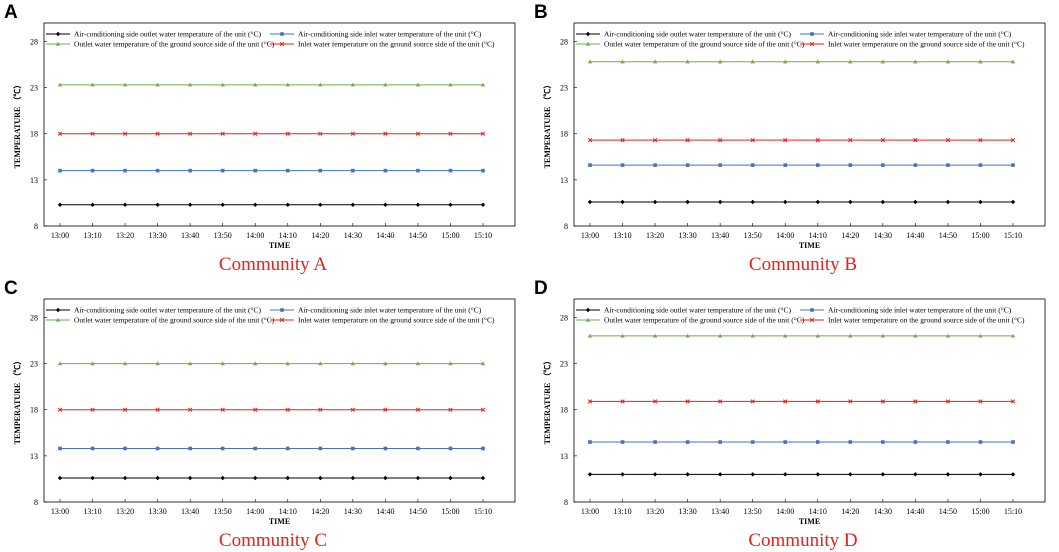 This screenshot has height=552, width=1059. Describe the element at coordinates (11, 12) in the screenshot. I see `panel-letter: A` at that location.